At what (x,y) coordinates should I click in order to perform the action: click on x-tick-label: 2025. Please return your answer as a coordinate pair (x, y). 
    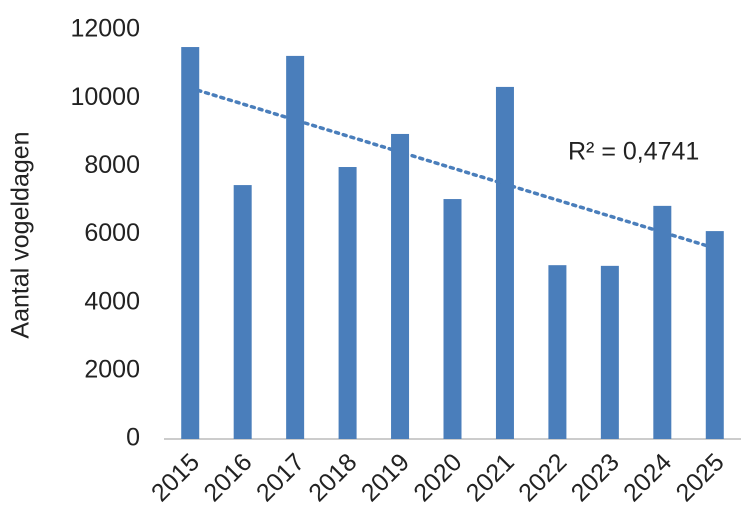
    Looking at the image, I should click on (700, 477).